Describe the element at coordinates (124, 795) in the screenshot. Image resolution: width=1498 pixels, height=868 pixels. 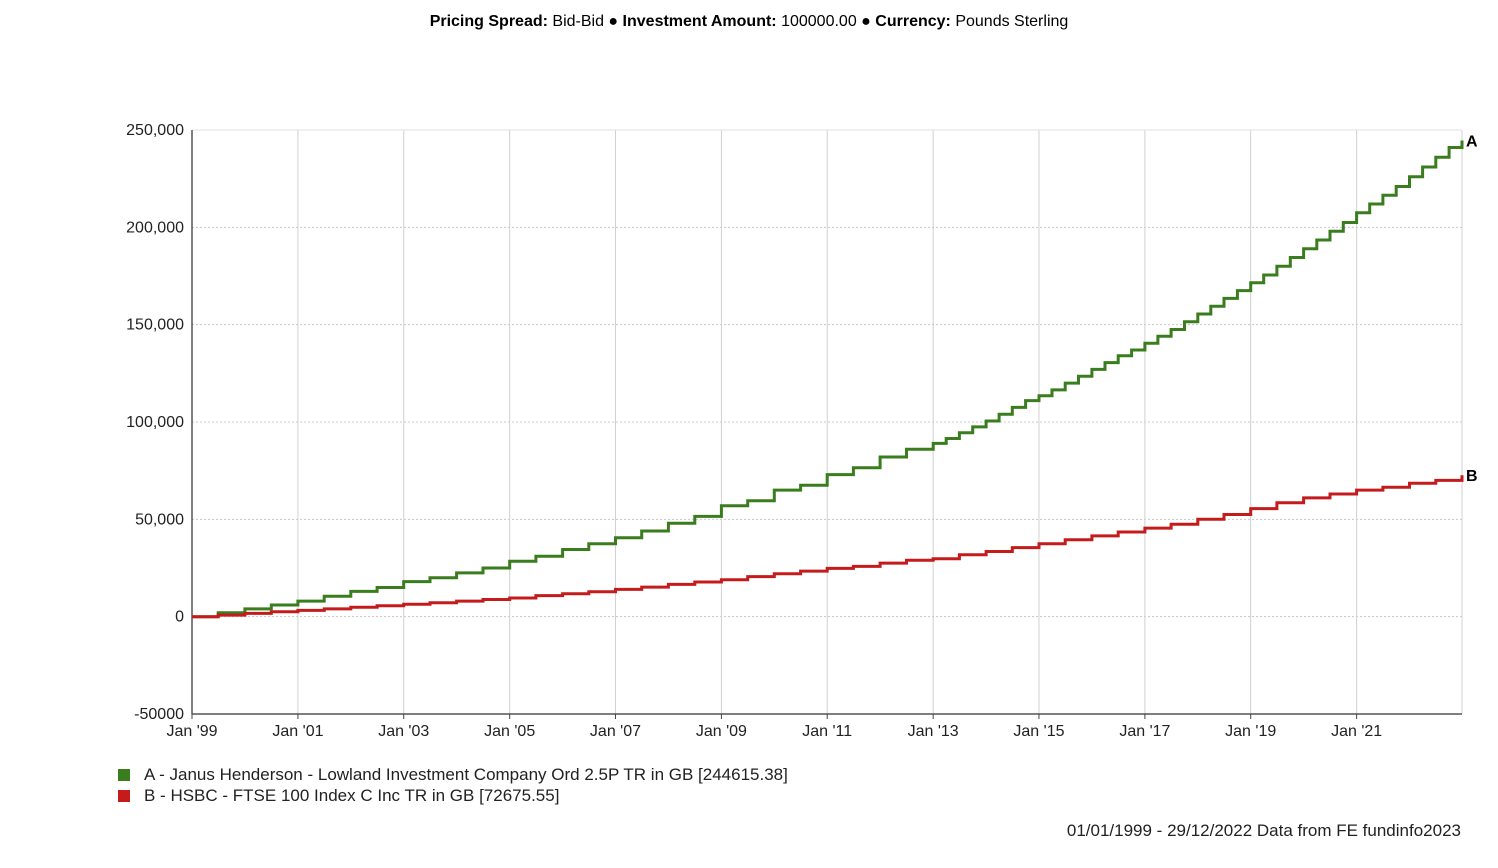
I see `legend-swatch-b` at that location.